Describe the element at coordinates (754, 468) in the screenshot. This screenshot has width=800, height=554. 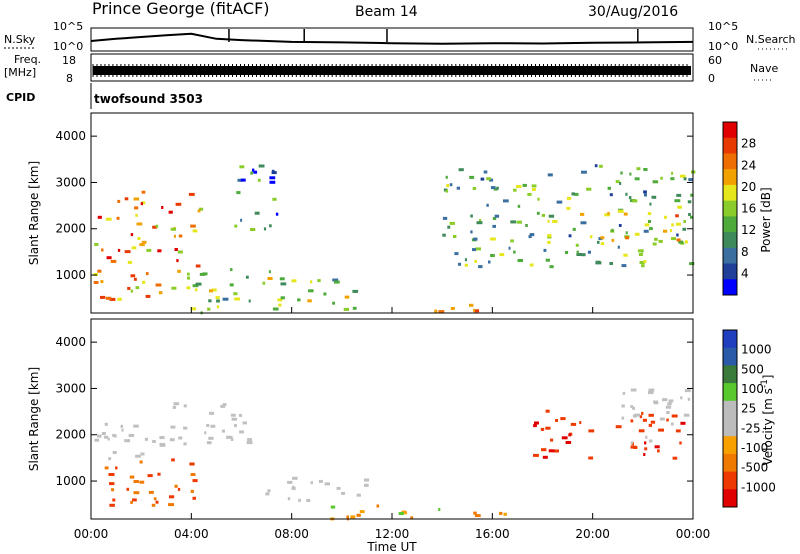
I see `colorbar-tick-label: -500` at that location.